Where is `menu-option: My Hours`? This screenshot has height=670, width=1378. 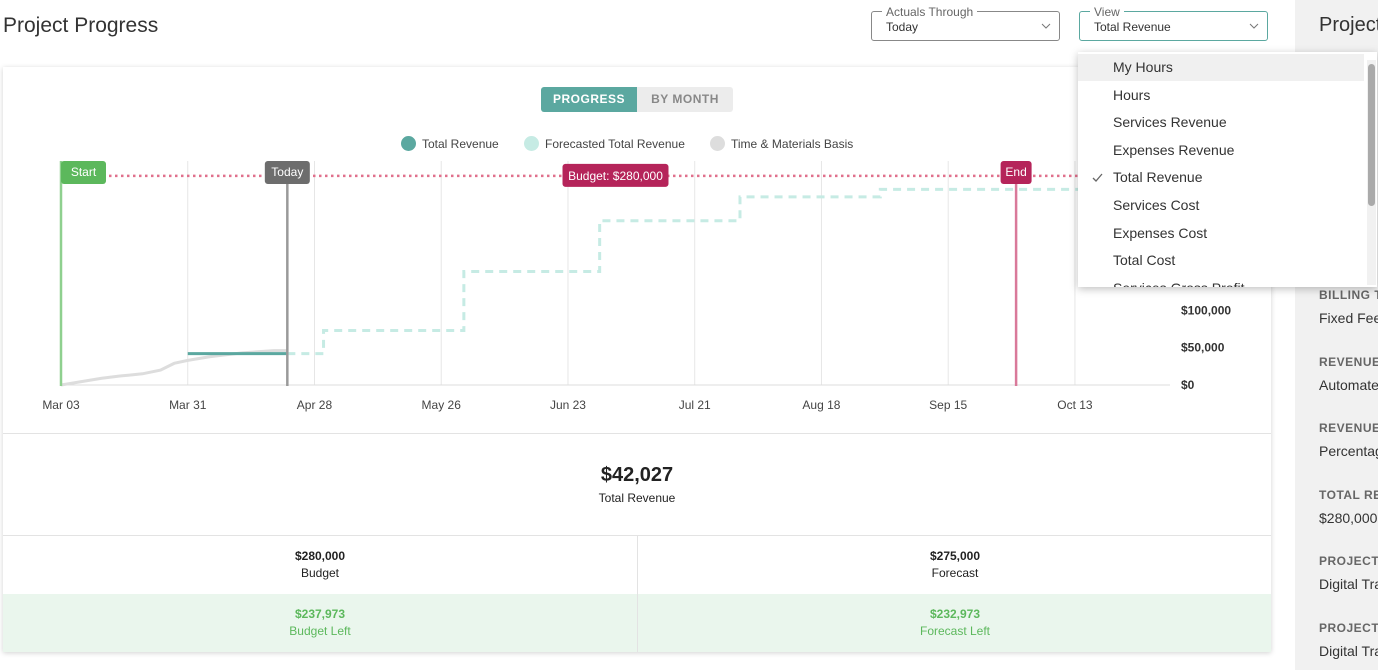 menu-option: My Hours is located at coordinates (1221, 67).